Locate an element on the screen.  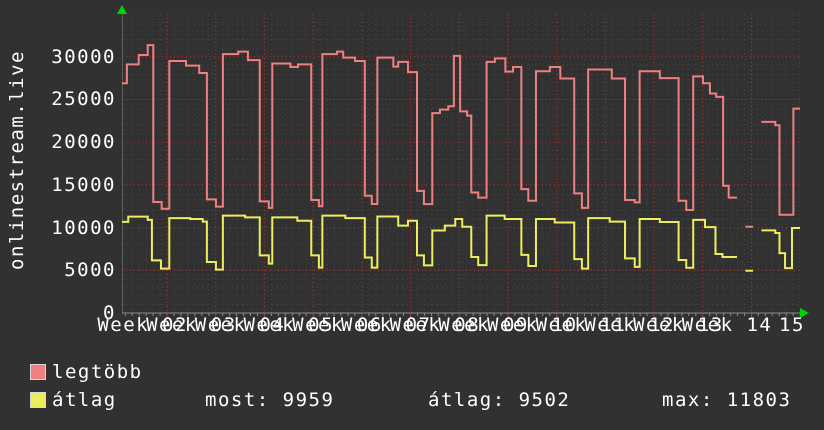
x-tick-label: Week 03 is located at coordinates (191, 325).